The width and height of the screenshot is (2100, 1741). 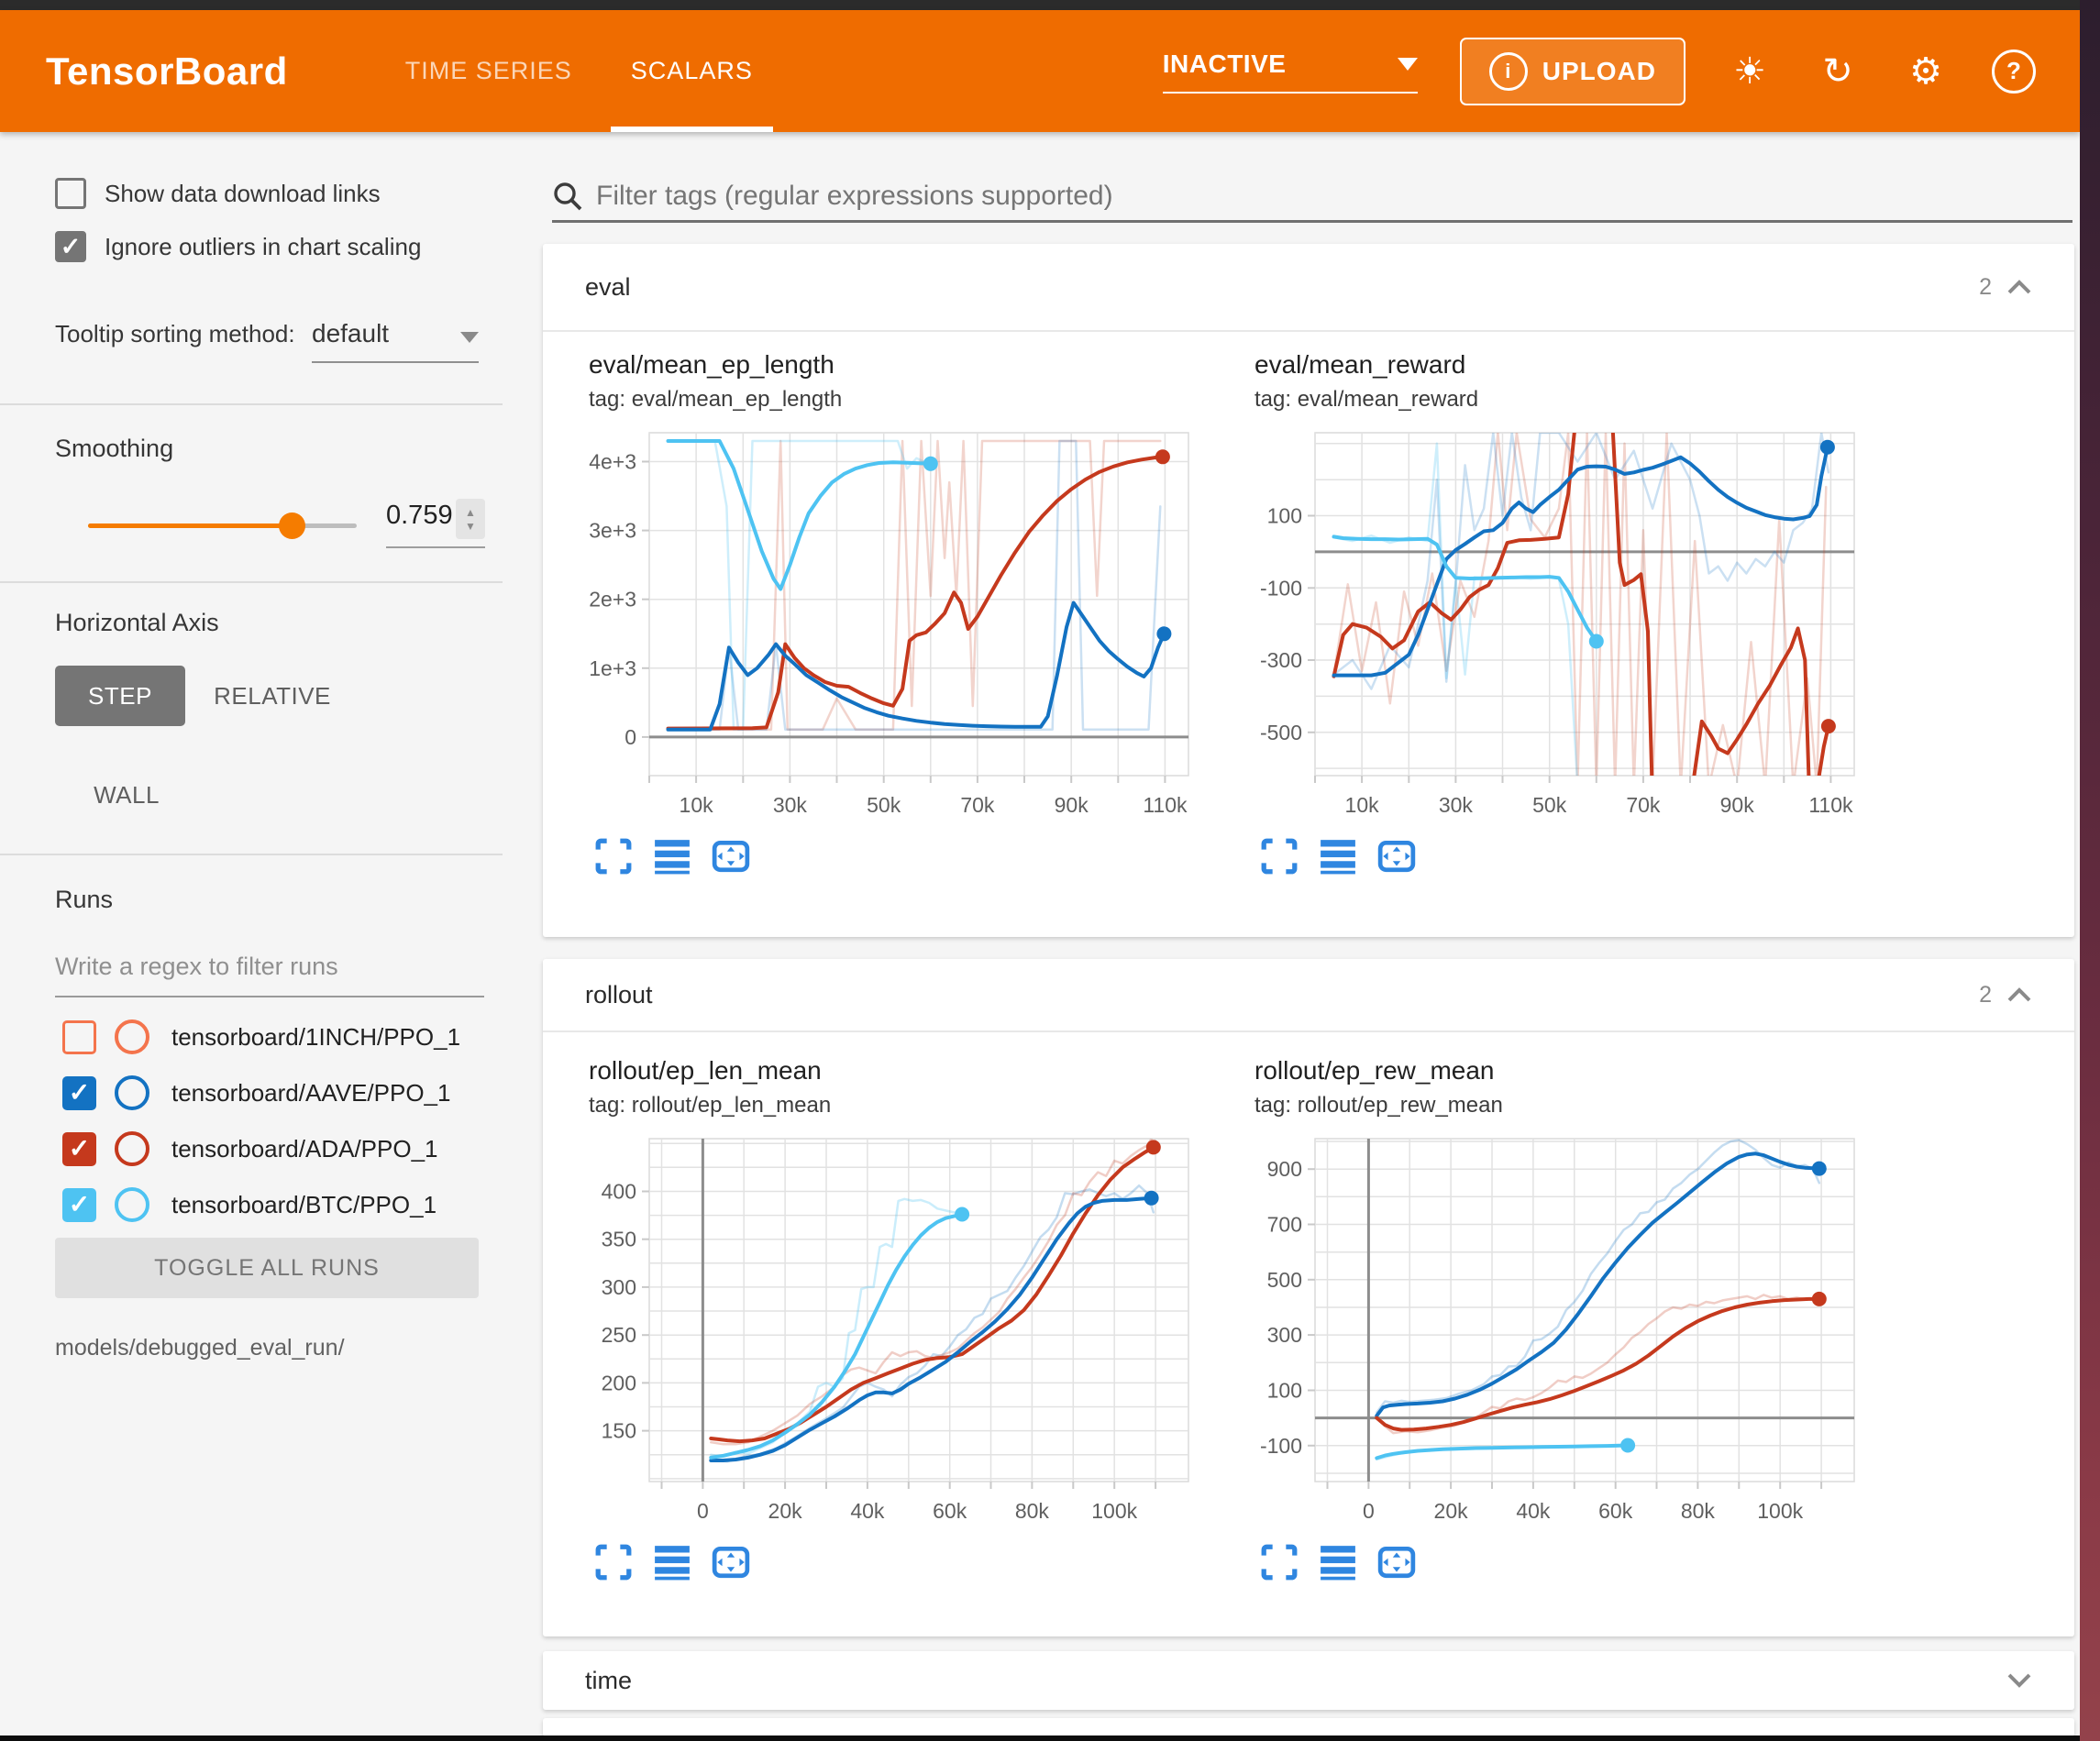 I want to click on axis-step-button: STEP, so click(x=120, y=696).